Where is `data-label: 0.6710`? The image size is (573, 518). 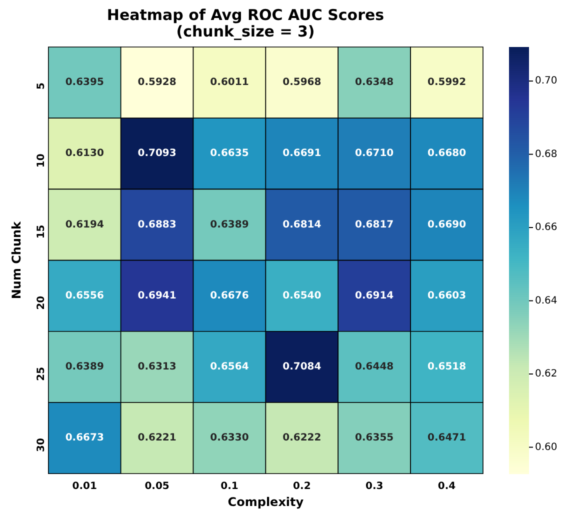
data-label: 0.6710 is located at coordinates (374, 154).